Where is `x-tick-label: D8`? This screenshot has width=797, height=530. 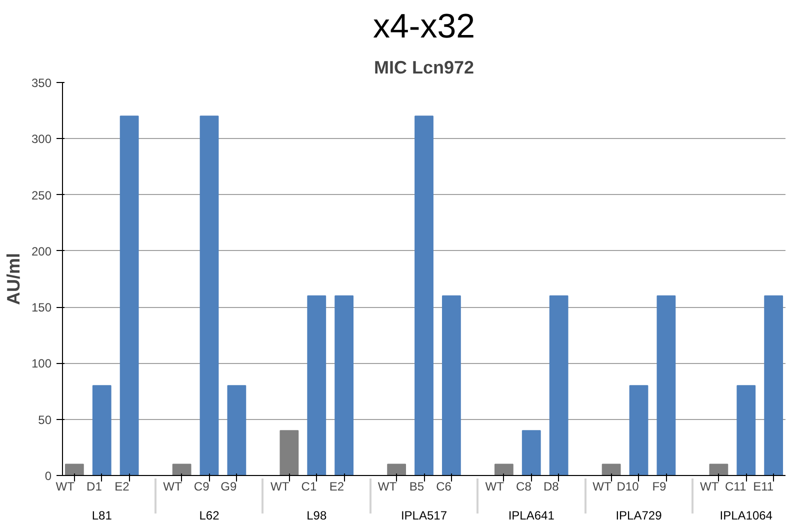
x-tick-label: D8 is located at coordinates (551, 487).